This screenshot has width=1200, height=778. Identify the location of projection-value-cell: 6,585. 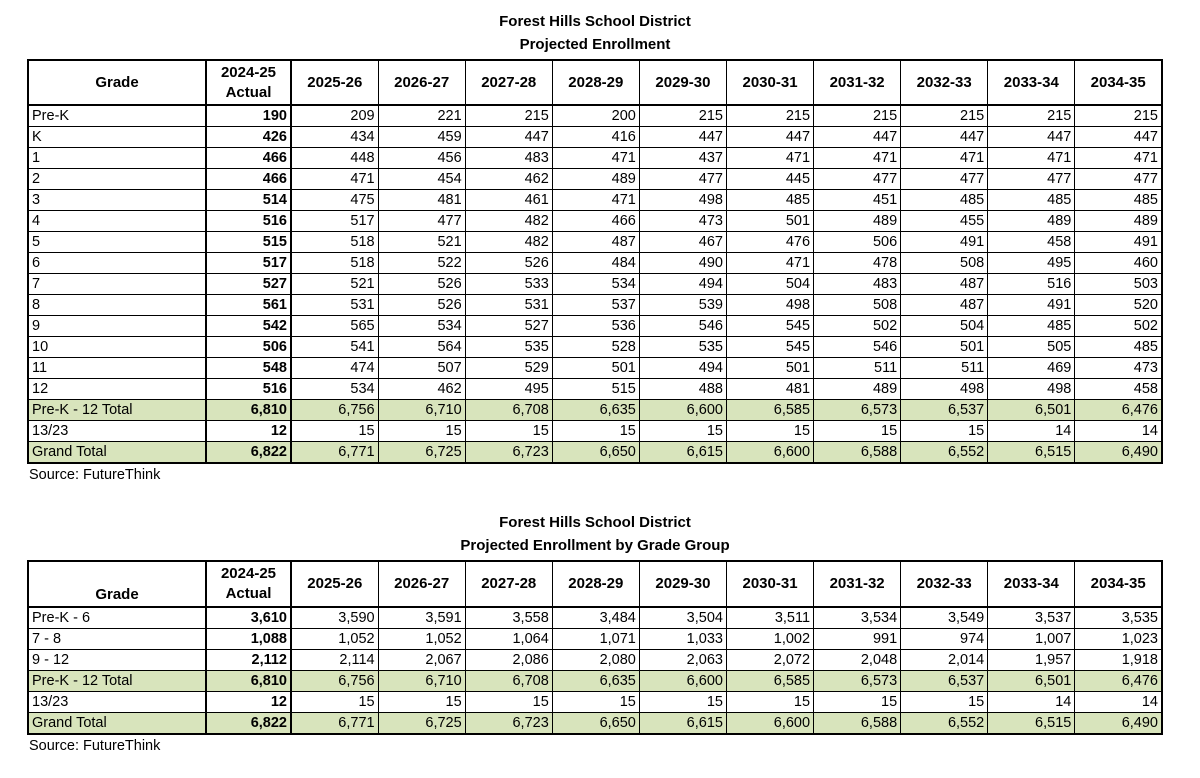
(770, 681).